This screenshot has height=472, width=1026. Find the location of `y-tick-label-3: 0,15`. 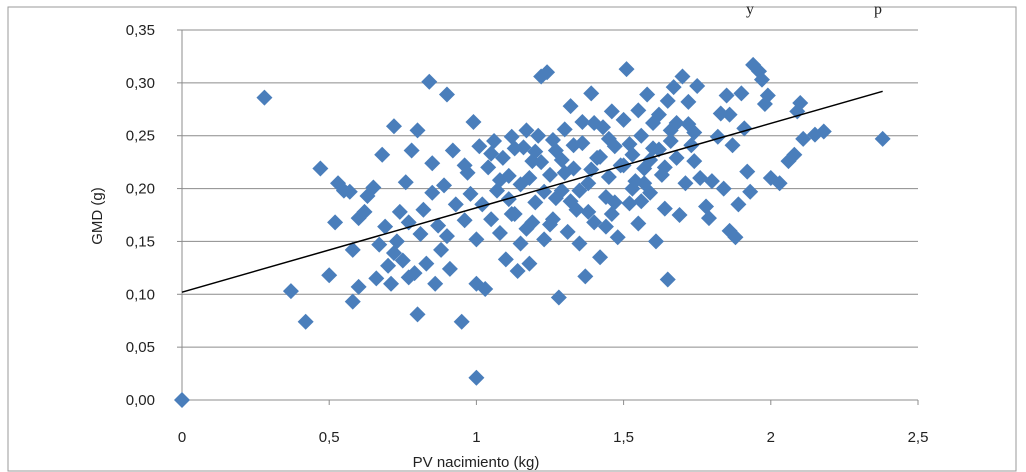

y-tick-label-3: 0,15 is located at coordinates (140, 241).